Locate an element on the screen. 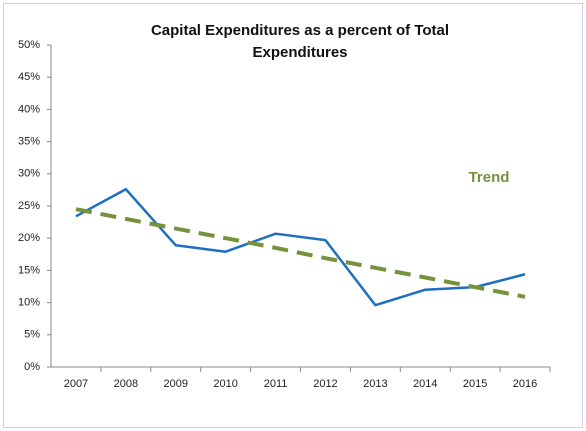 The image size is (586, 431). y-tick-label: 10% is located at coordinates (29, 303).